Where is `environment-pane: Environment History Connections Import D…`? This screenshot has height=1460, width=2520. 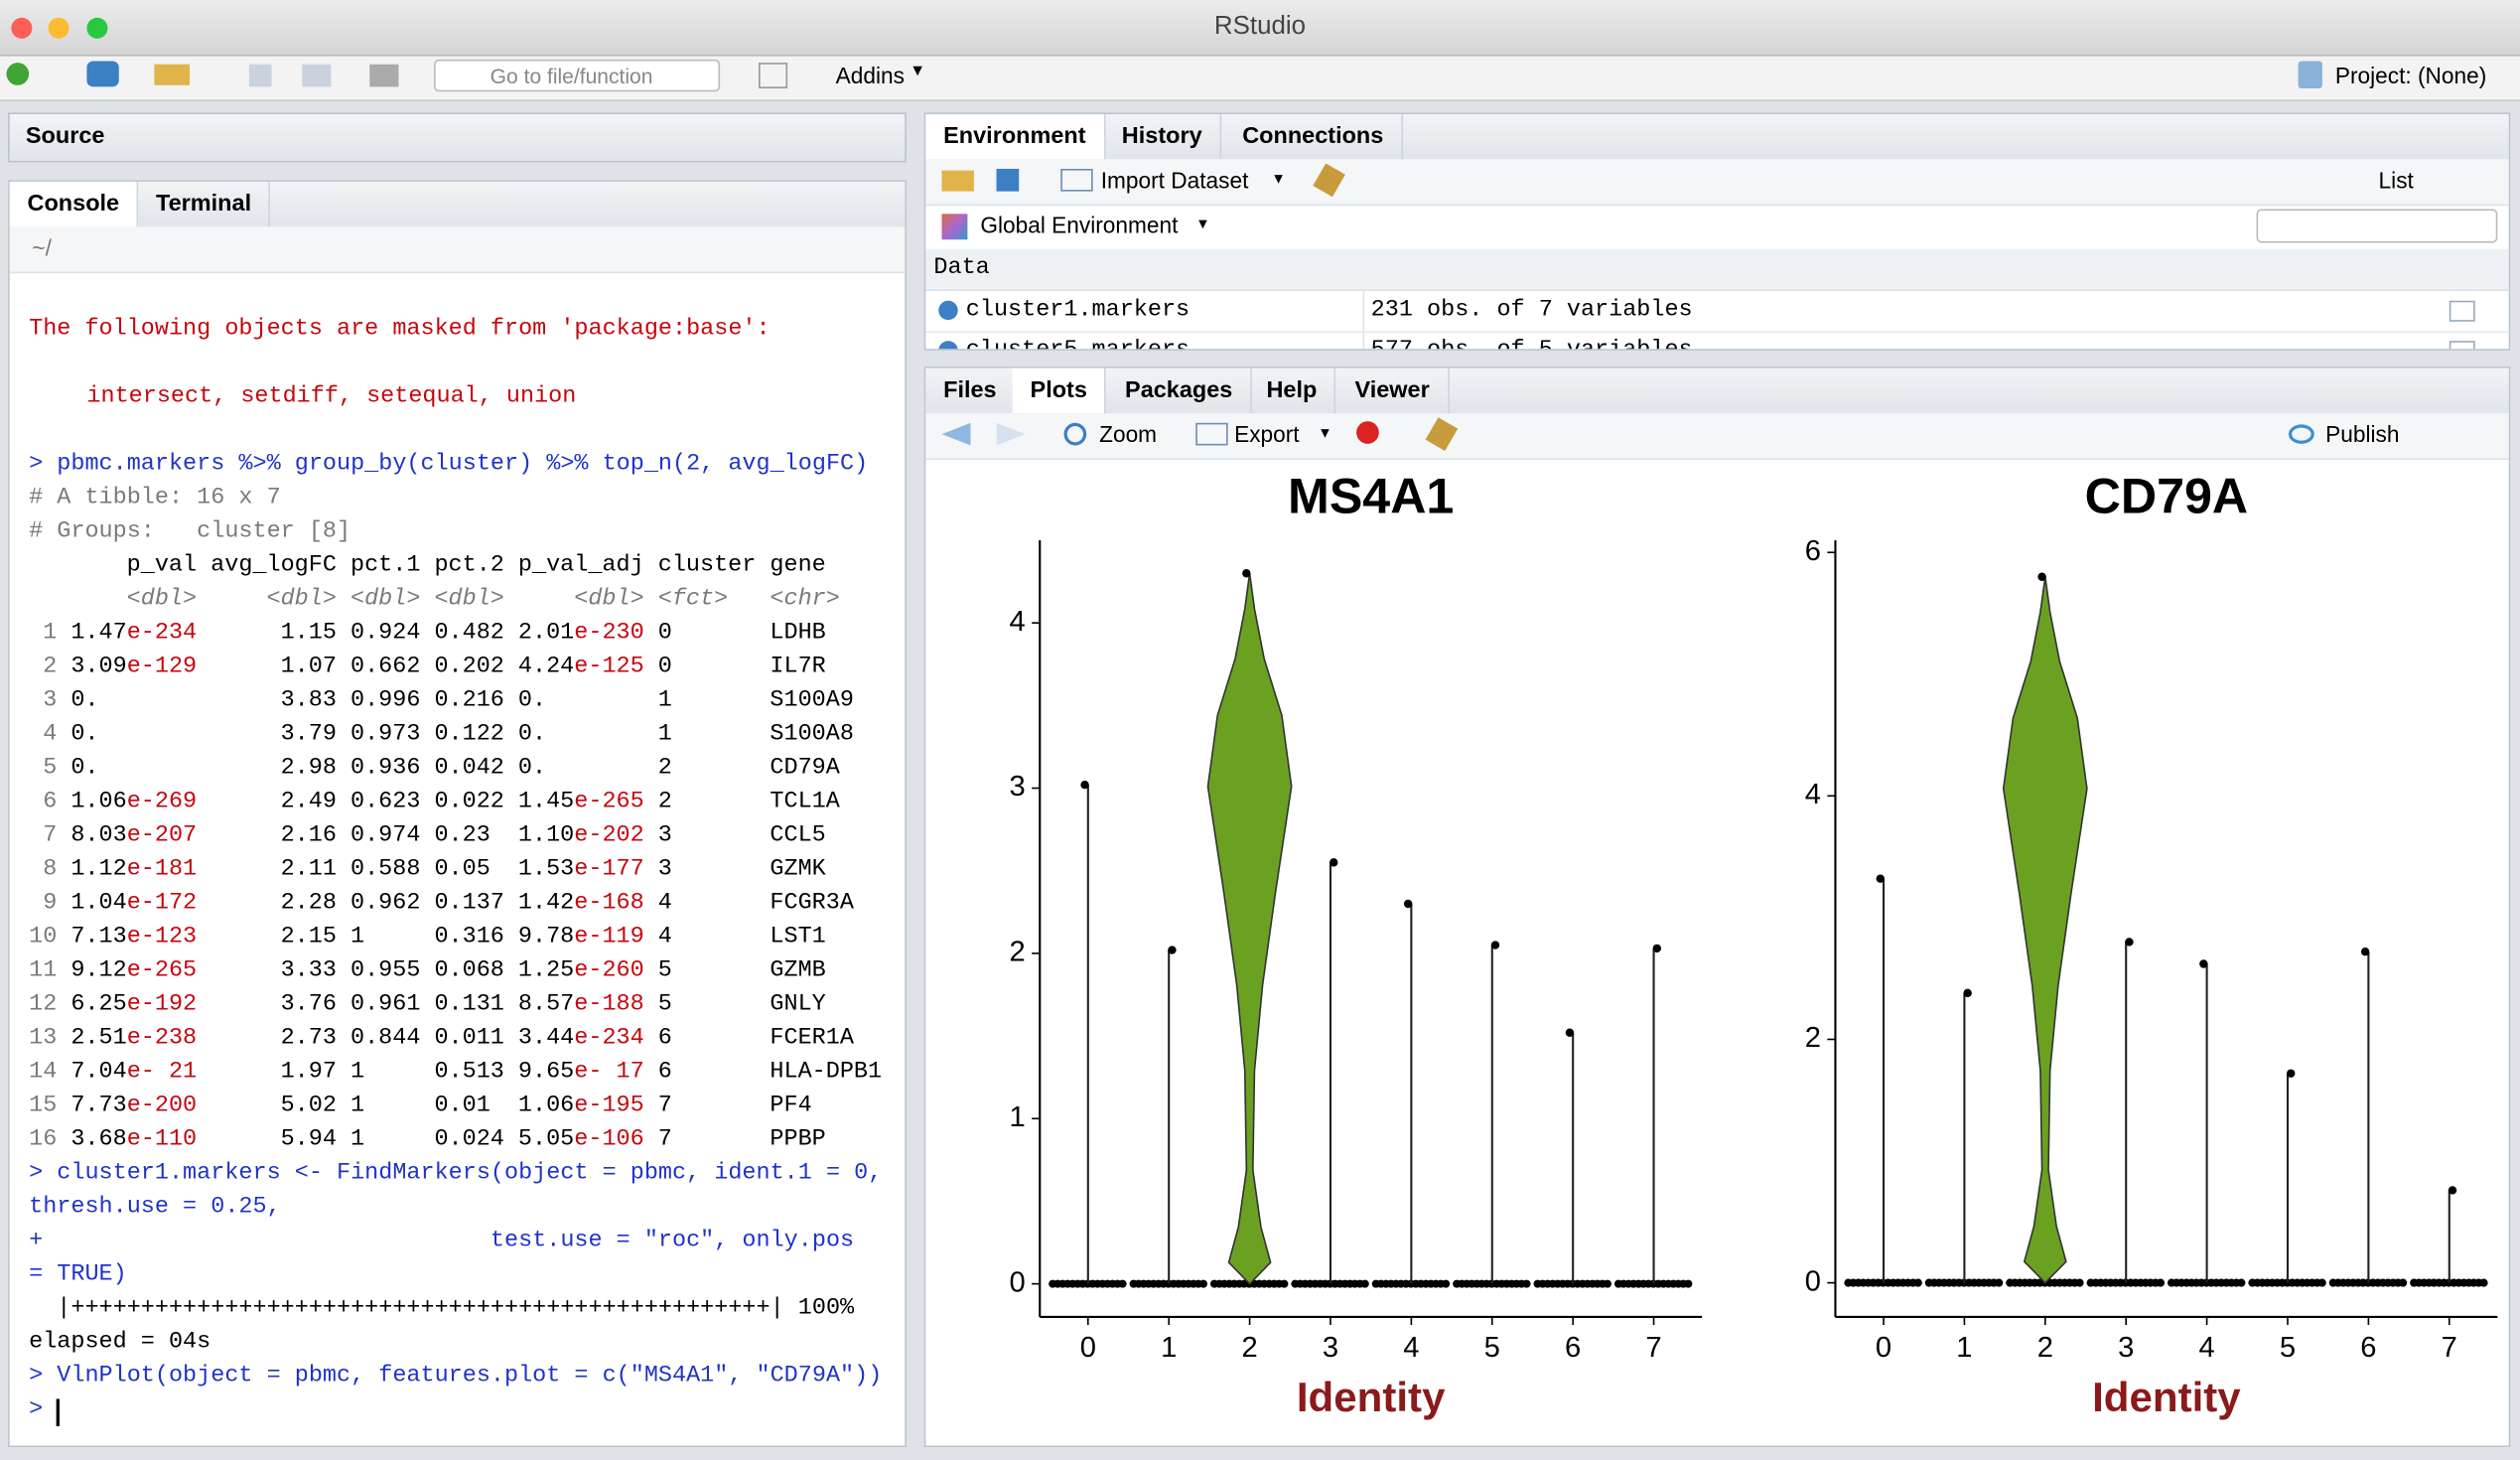
environment-pane: Environment History Connections Import D… is located at coordinates (1717, 231).